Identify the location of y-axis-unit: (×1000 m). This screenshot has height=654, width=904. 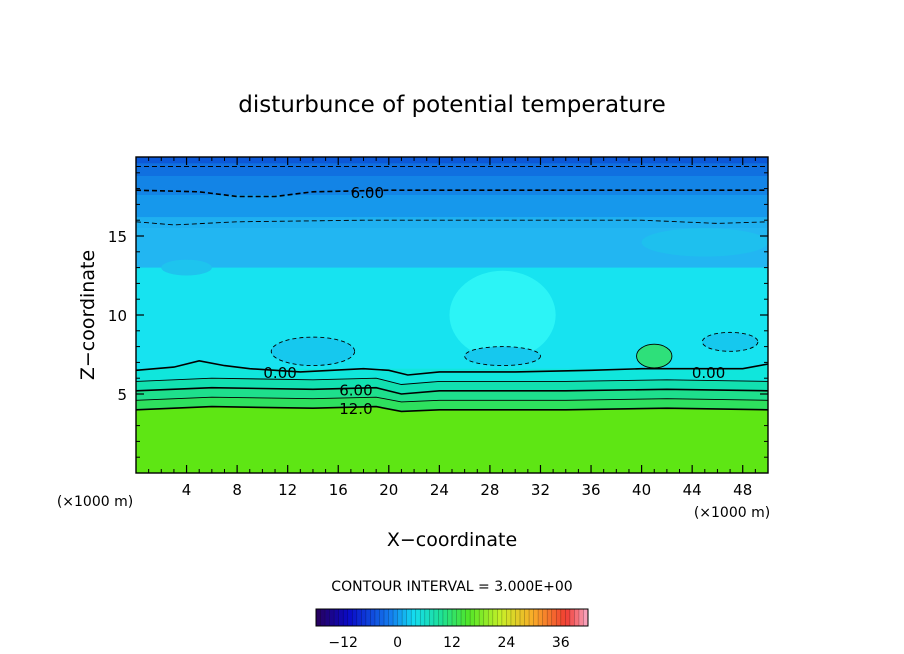
(95, 502).